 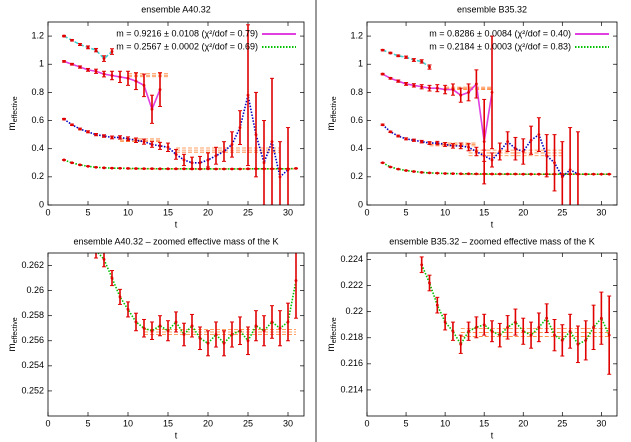 What do you see at coordinates (35, 290) in the screenshot?
I see `y-tick-label: 0.26` at bounding box center [35, 290].